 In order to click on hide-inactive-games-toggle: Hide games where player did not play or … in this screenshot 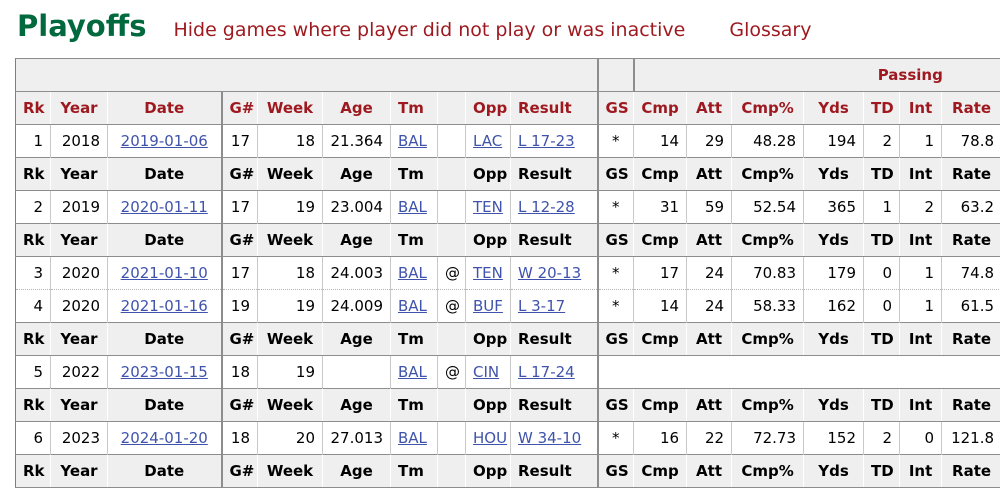, I will do `click(429, 30)`.